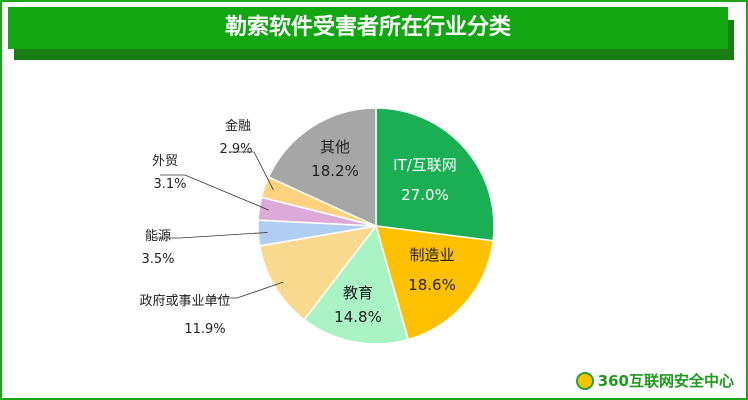 The height and width of the screenshot is (400, 748). I want to click on slice-value-label: 3.5%, so click(157, 259).